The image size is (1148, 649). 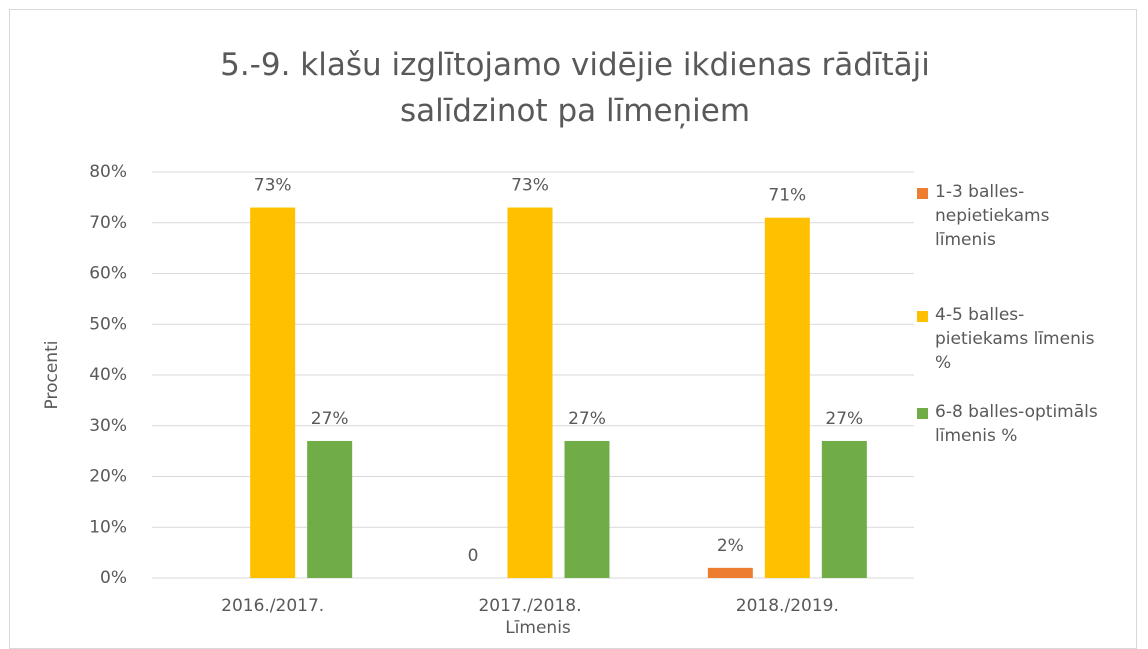 I want to click on x-tick-label: 2016./2017., so click(x=272, y=606).